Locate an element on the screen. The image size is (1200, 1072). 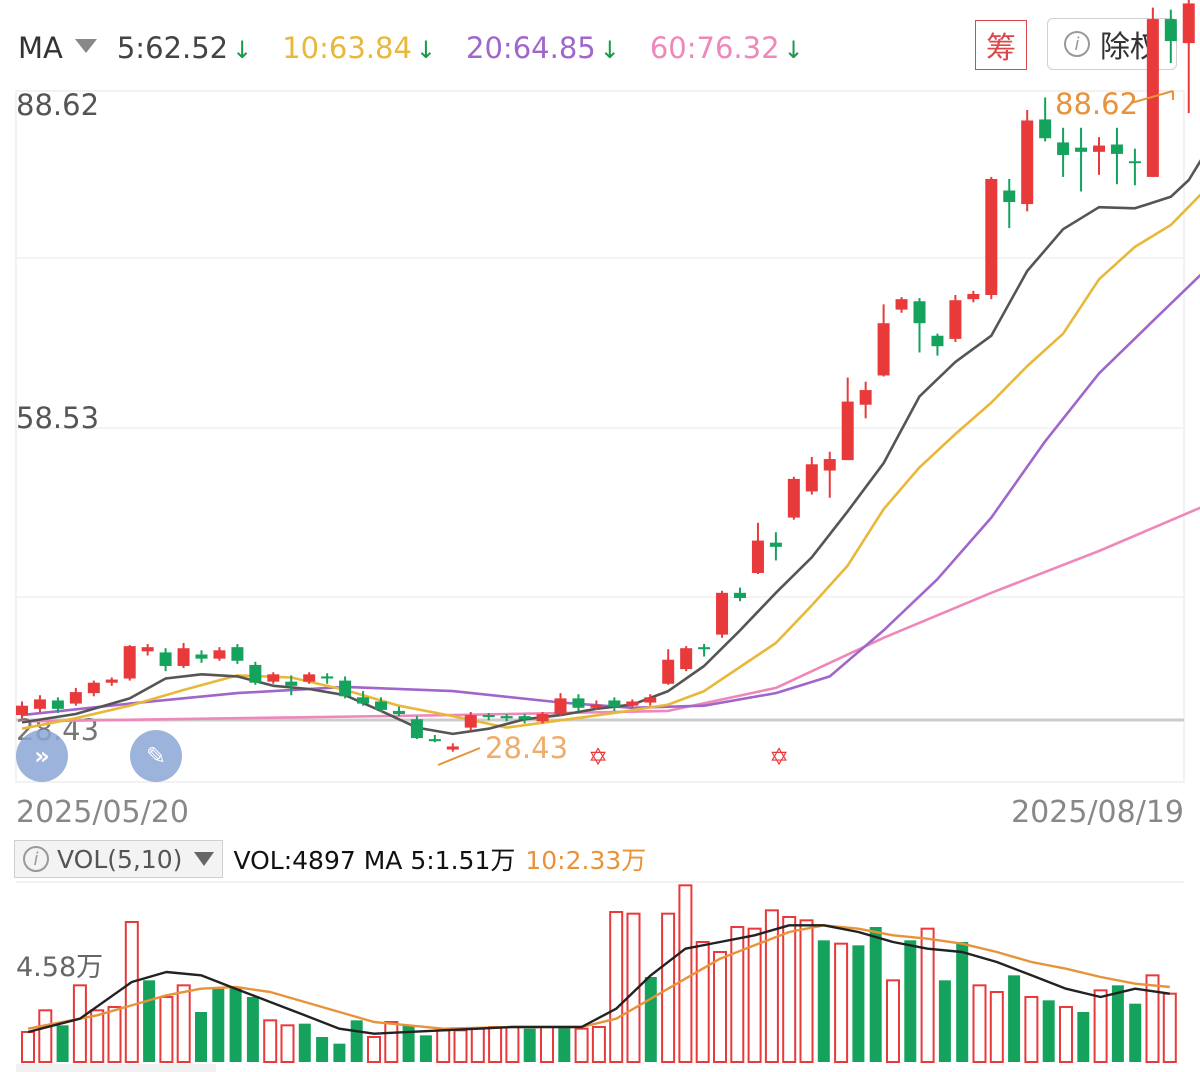
draw-tool-icon: ✎ is located at coordinates (156, 756).